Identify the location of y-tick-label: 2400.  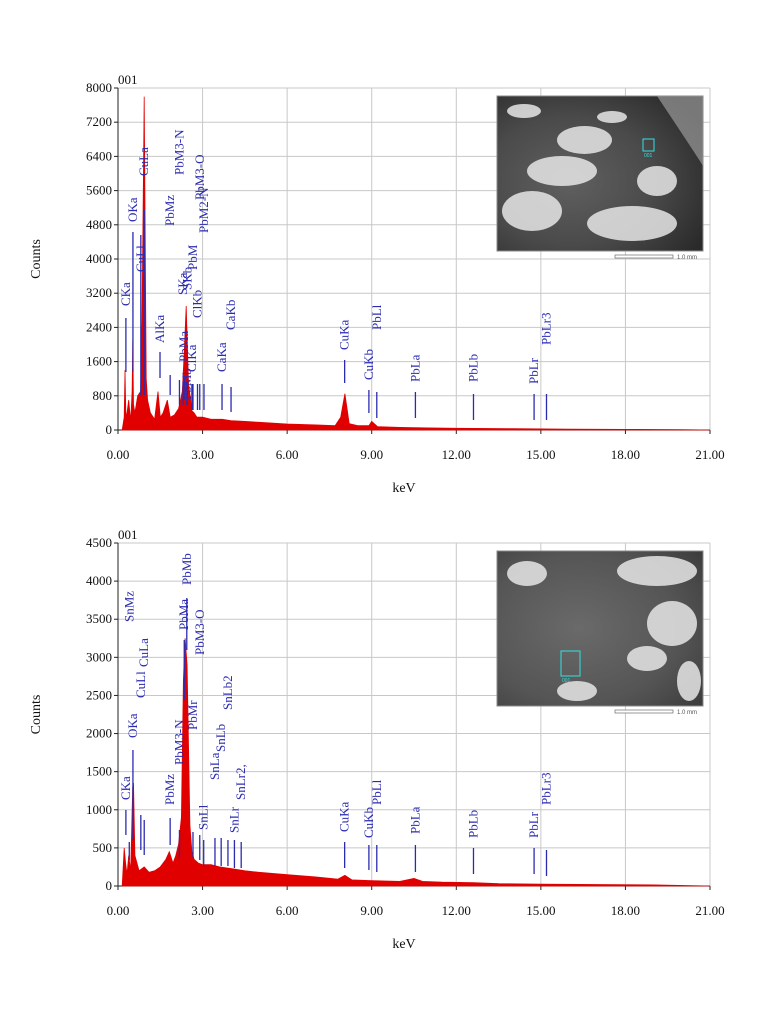
(99, 326).